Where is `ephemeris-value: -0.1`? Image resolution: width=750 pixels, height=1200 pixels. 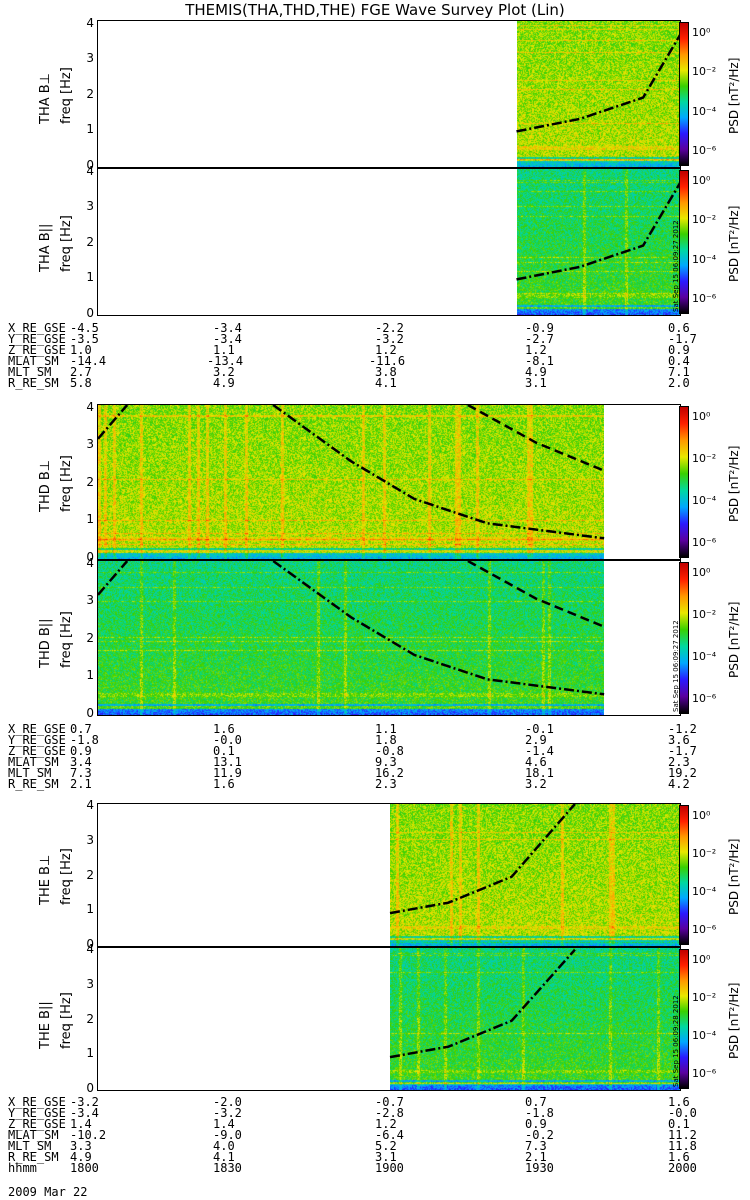
ephemeris-value: -0.1 is located at coordinates (539, 729).